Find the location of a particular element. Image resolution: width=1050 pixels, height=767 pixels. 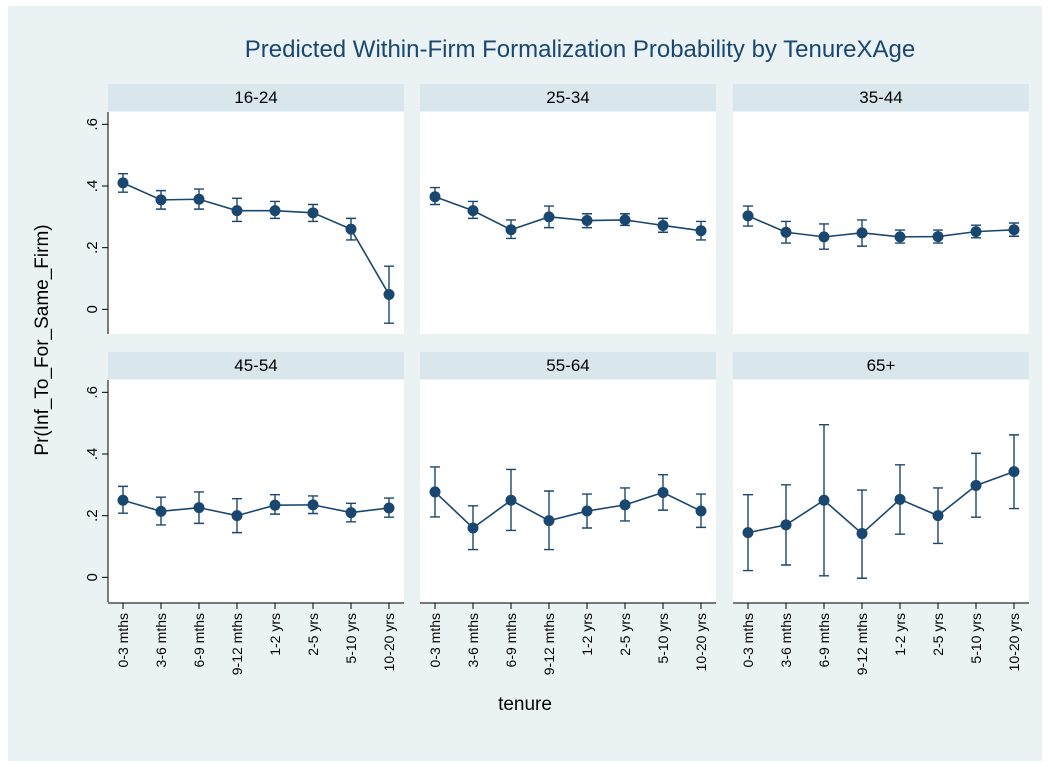

panel-title: 25-34 is located at coordinates (567, 97).